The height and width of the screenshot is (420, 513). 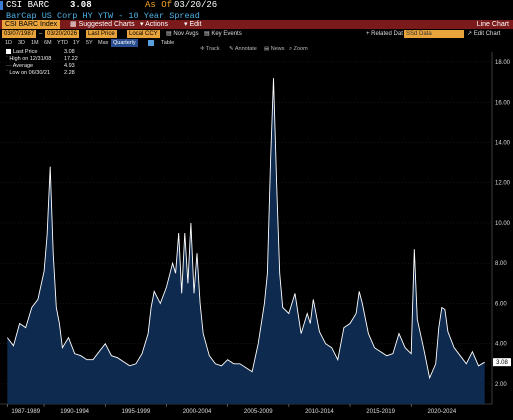 I want to click on as-of-label: As Of, so click(x=159, y=5).